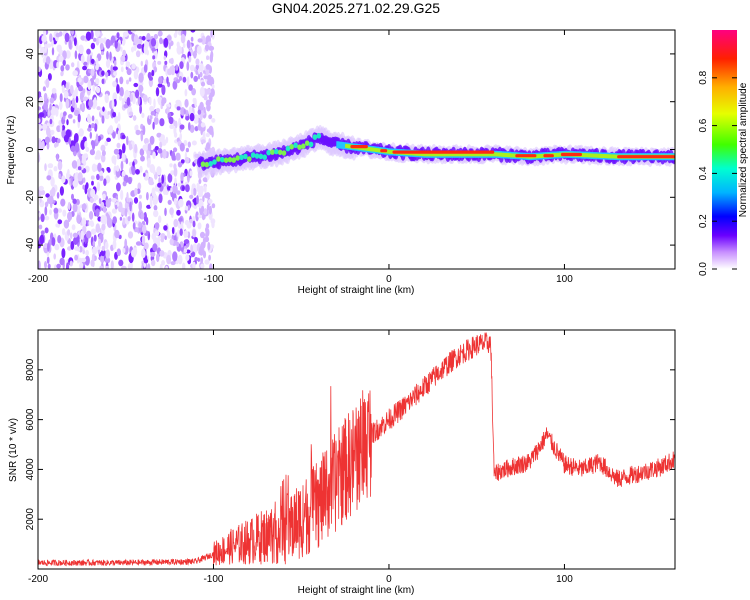 This screenshot has height=600, width=750. Describe the element at coordinates (30, 149) in the screenshot. I see `y-tick-label: 0` at that location.